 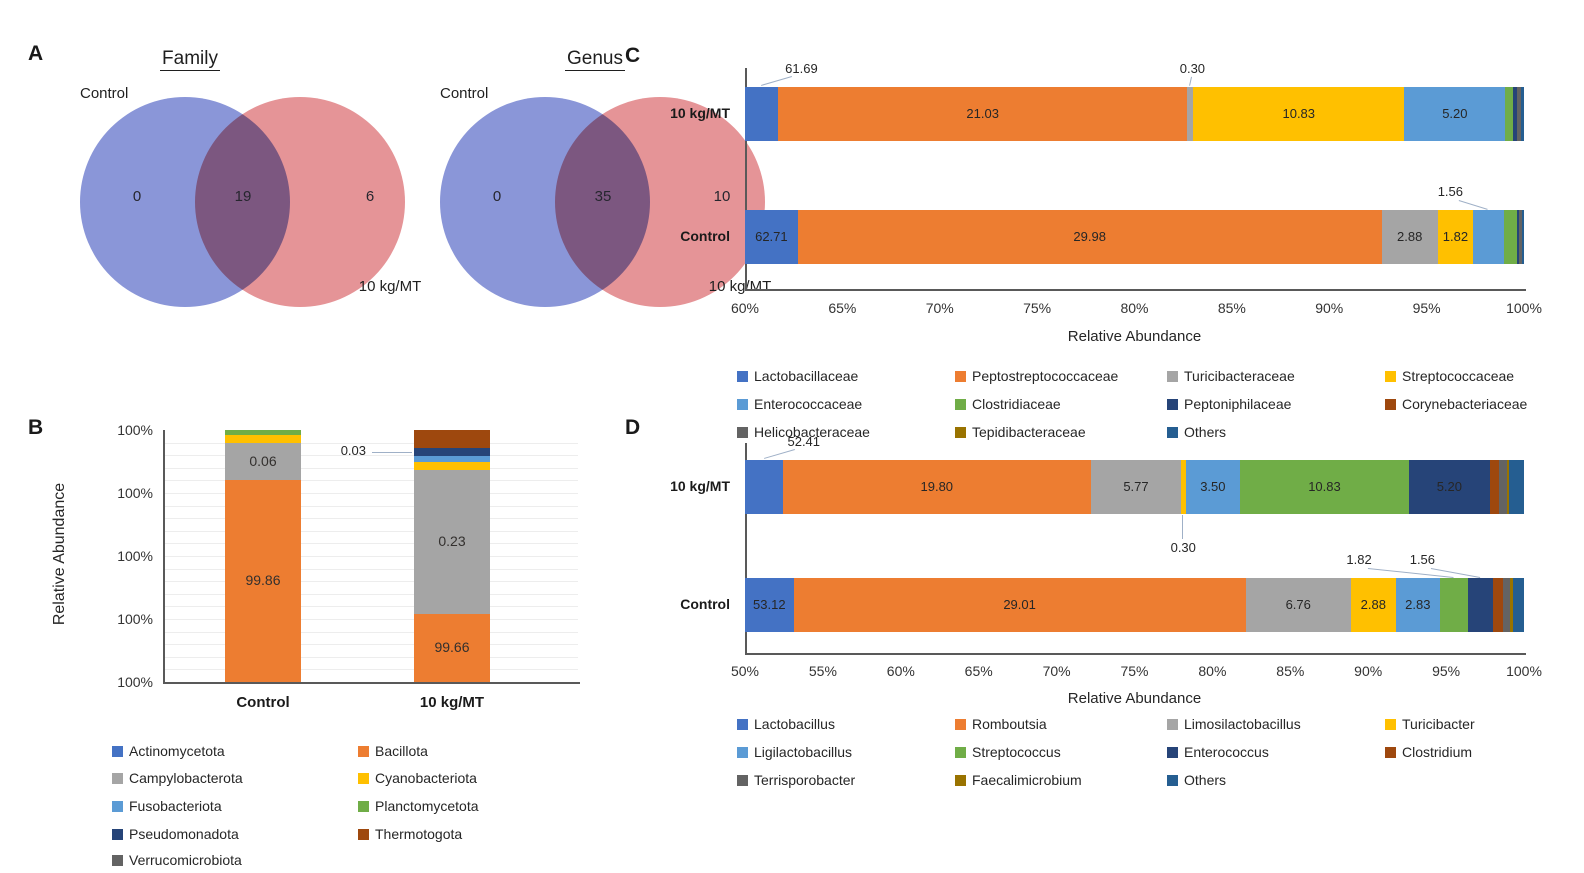 What do you see at coordinates (137, 196) in the screenshot?
I see `venn-family-left-only-count: 0` at bounding box center [137, 196].